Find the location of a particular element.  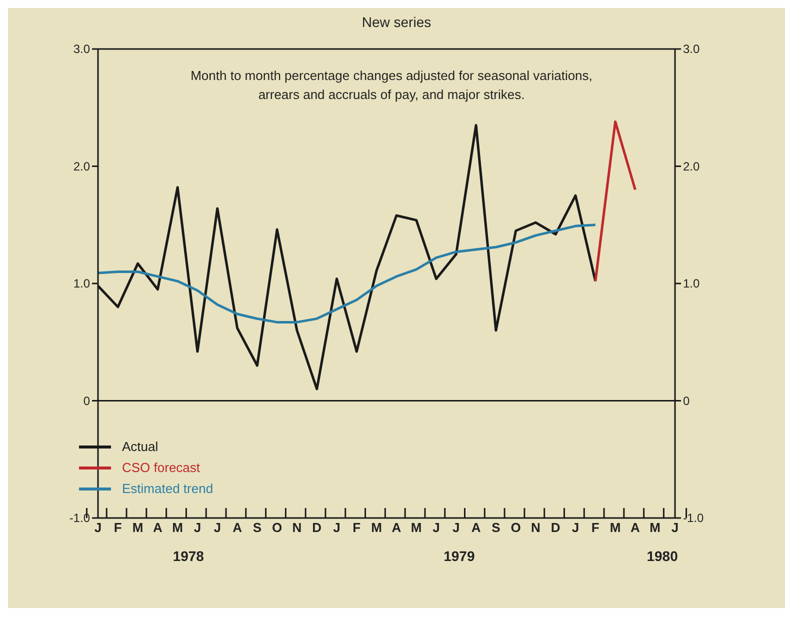

y-tick-label: 2.0 is located at coordinates (81, 166).